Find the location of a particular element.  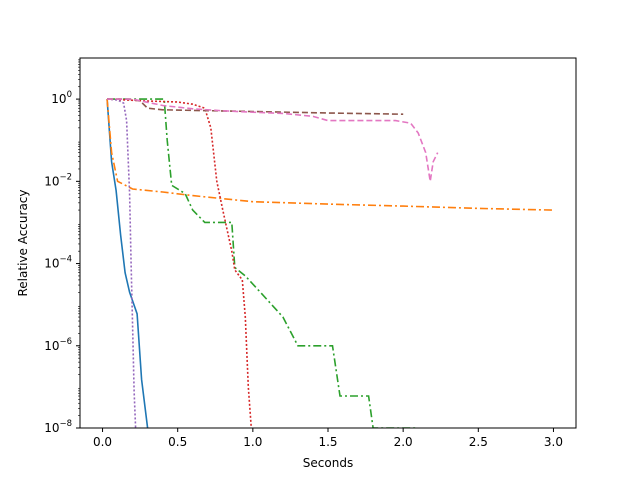

y-tick-label: 10⁻⁴ is located at coordinates (58, 263).